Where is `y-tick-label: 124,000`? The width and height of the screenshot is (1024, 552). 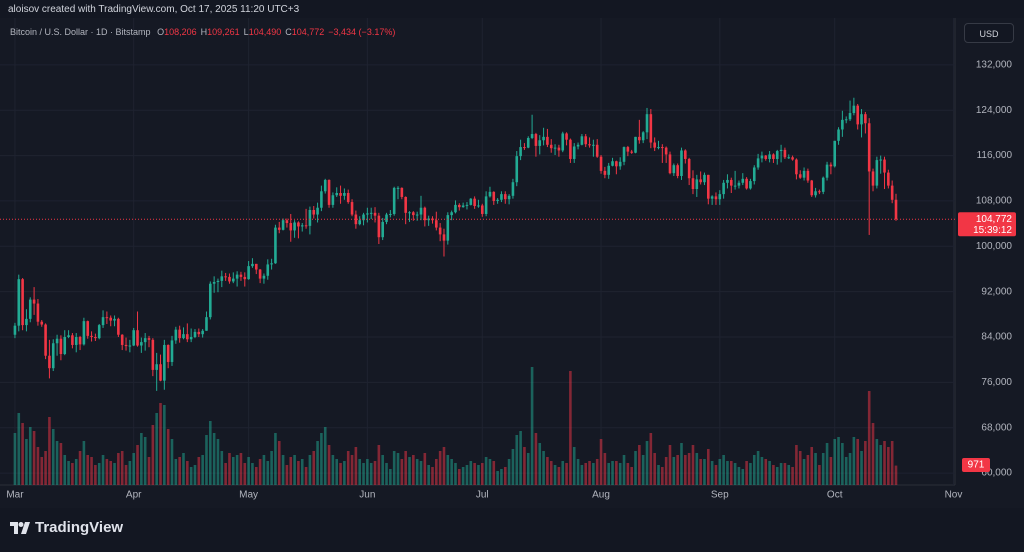 y-tick-label: 124,000 is located at coordinates (994, 110).